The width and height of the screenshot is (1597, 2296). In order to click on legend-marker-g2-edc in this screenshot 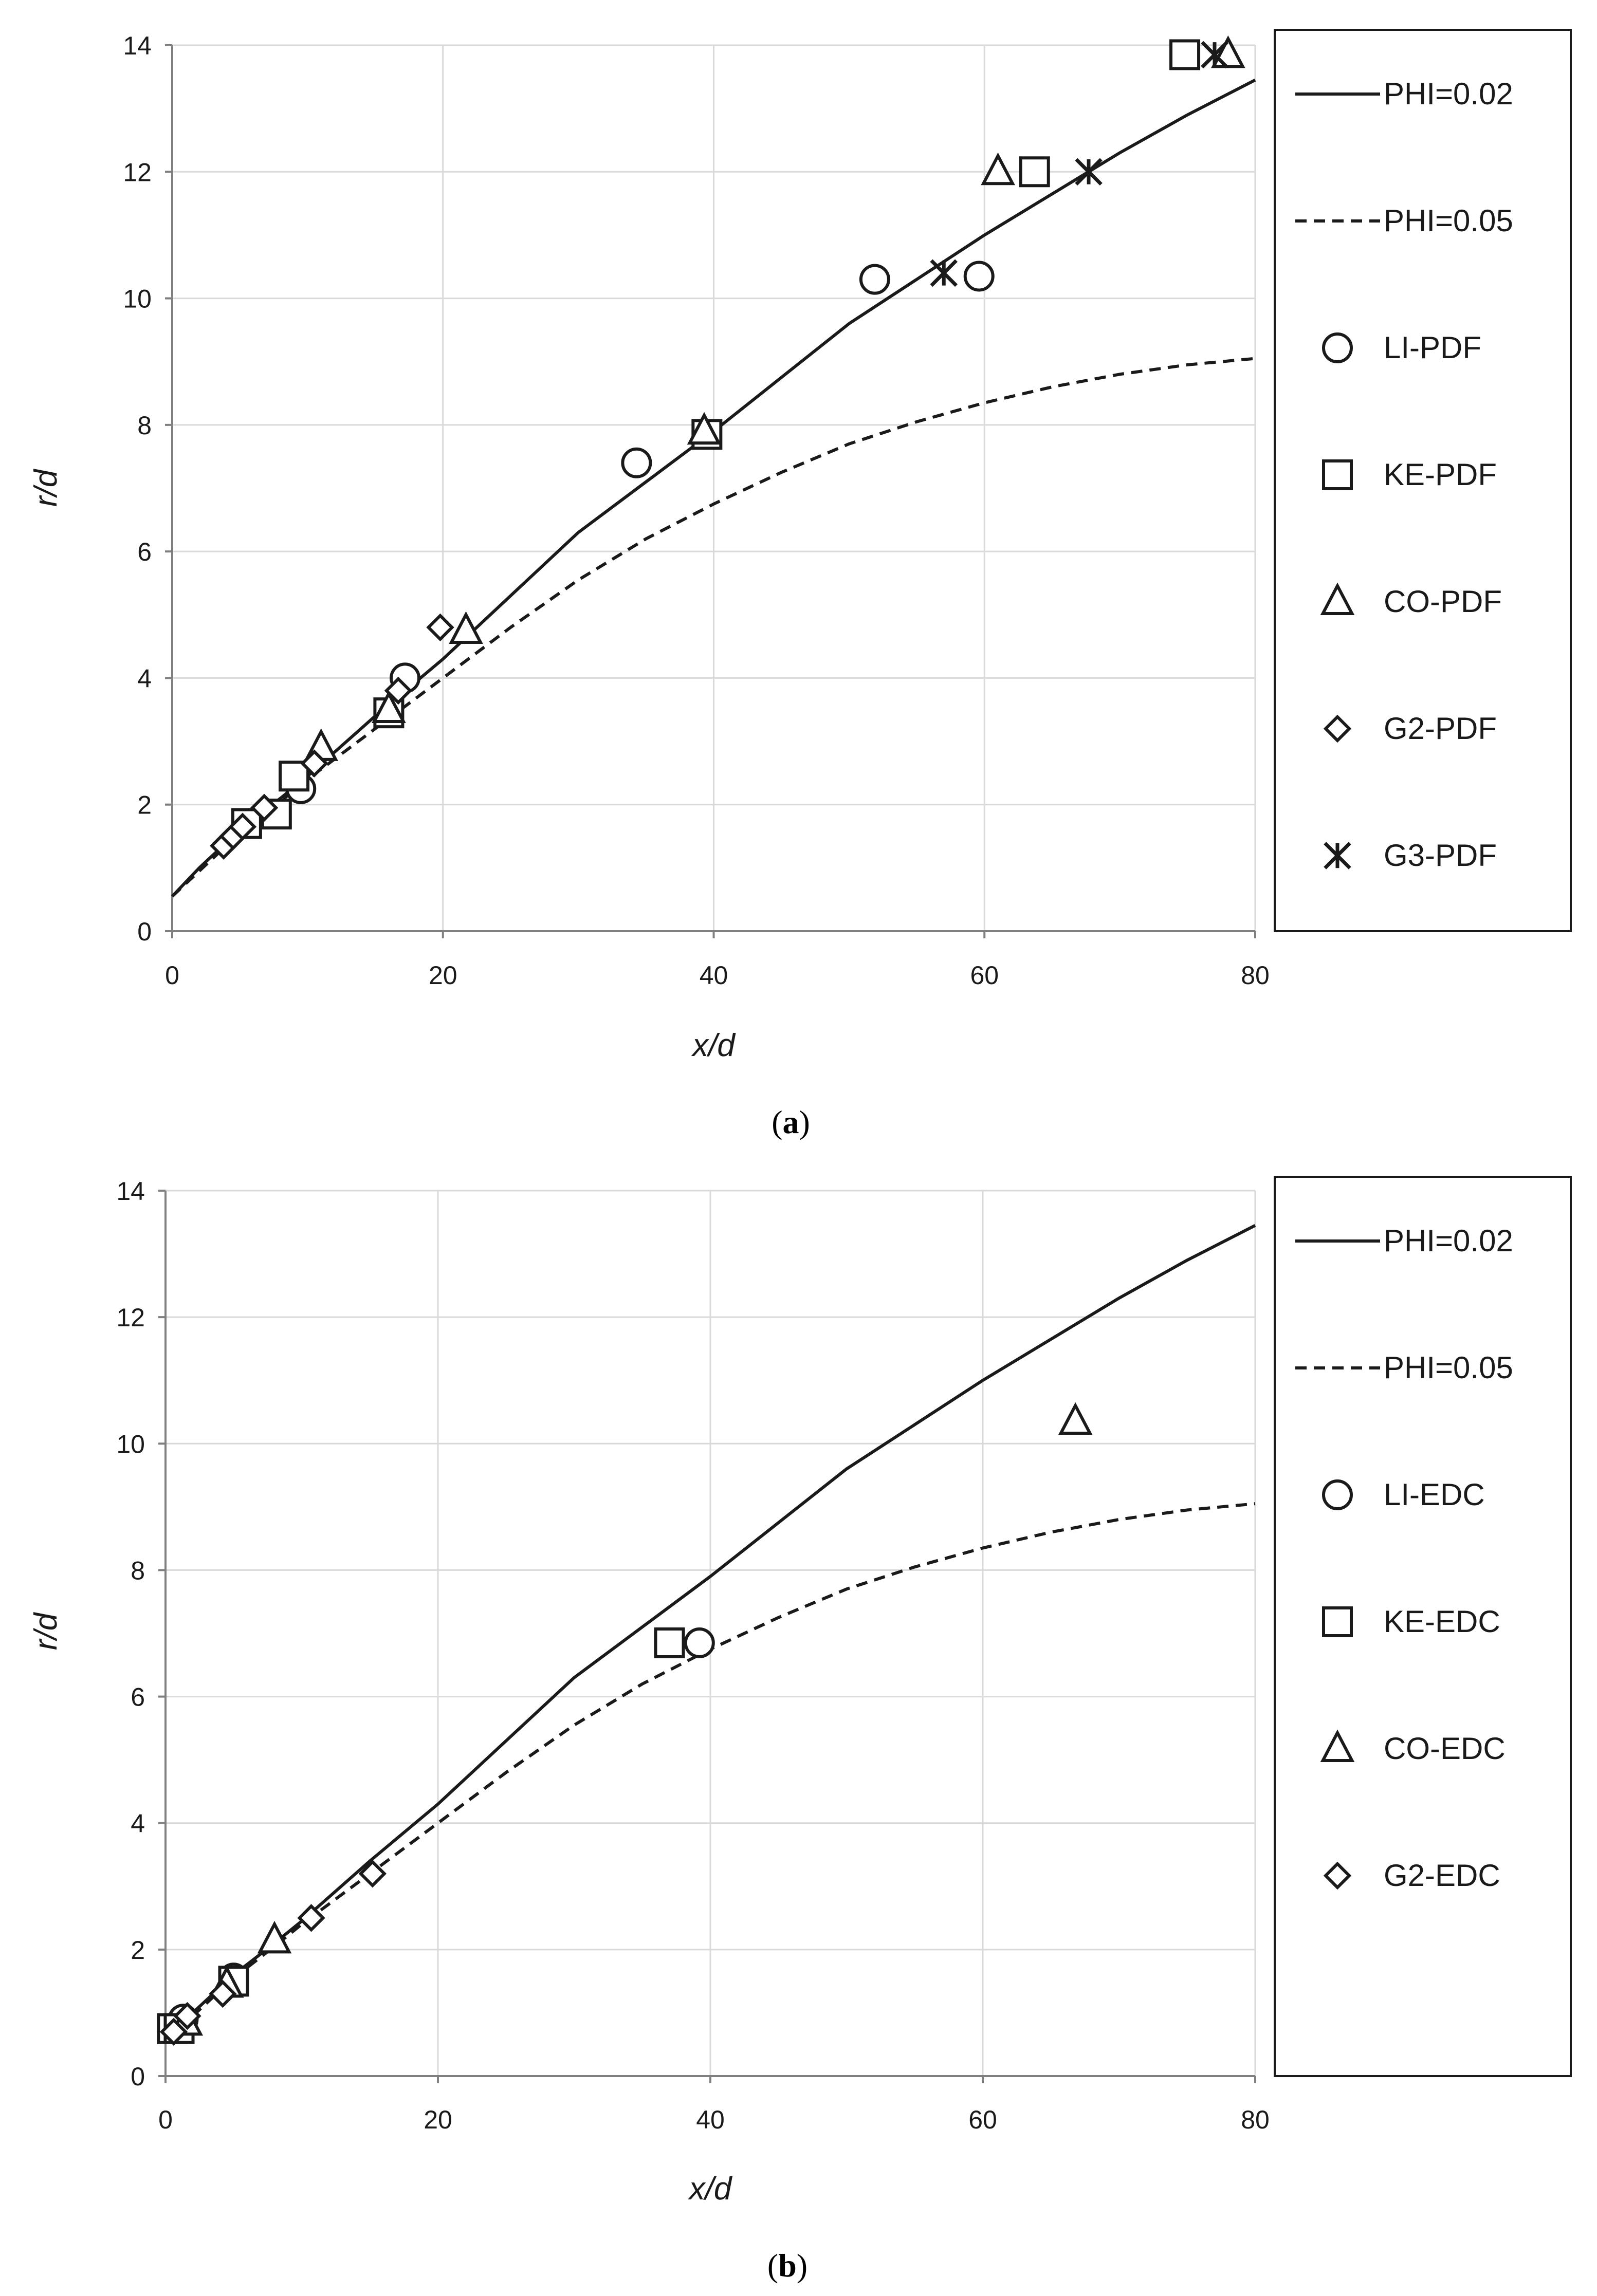, I will do `click(1337, 1876)`.